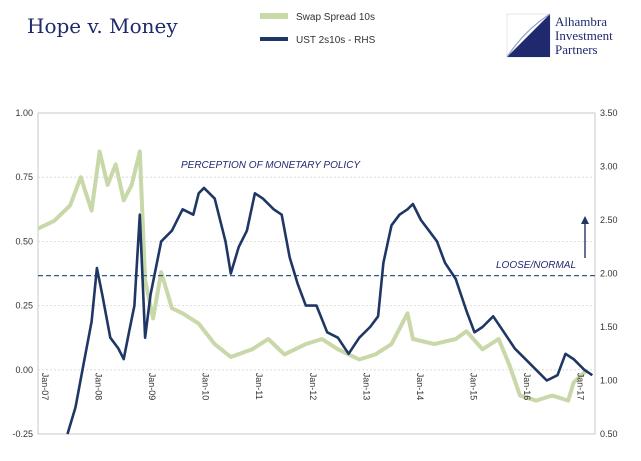 The image size is (641, 461). I want to click on x-tick-label: Jan-16, so click(527, 387).